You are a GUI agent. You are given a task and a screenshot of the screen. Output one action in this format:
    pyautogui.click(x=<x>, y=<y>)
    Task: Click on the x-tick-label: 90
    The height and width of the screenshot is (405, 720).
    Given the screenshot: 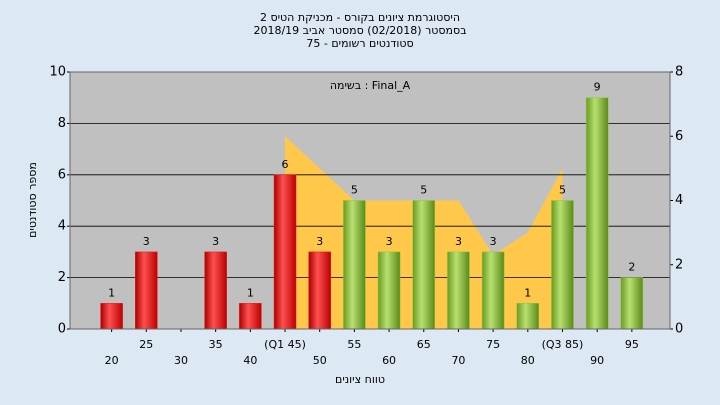 What is the action you would take?
    pyautogui.click(x=597, y=360)
    